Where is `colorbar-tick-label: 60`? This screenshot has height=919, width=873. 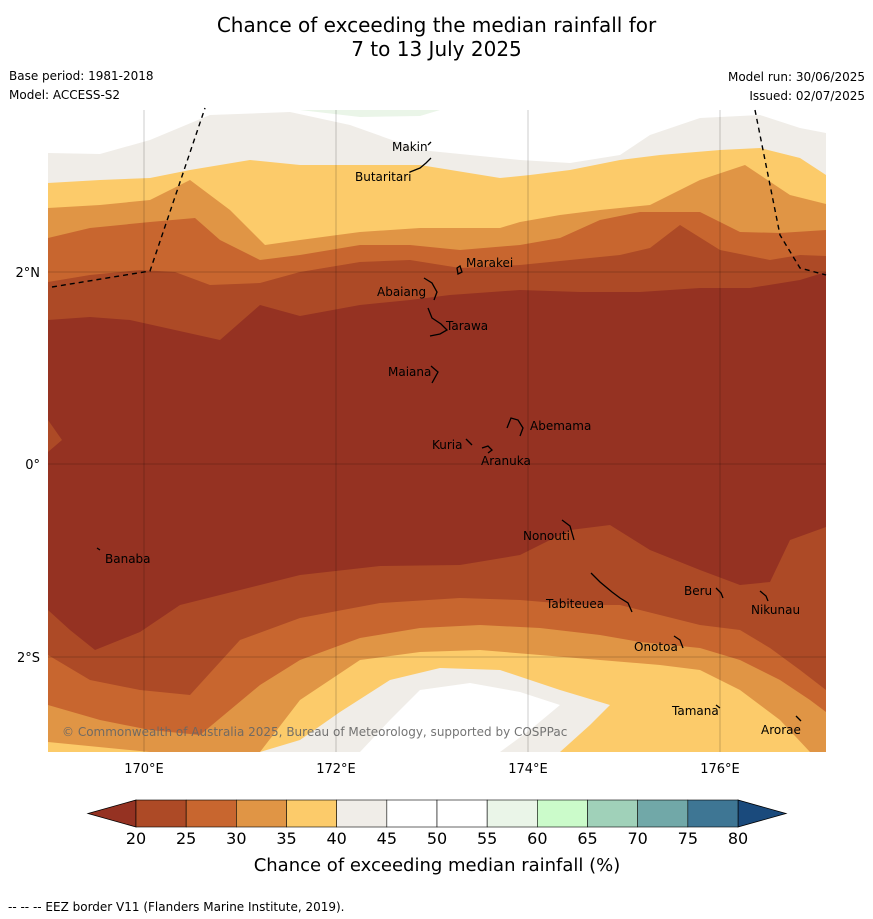 colorbar-tick-label: 60 is located at coordinates (537, 838).